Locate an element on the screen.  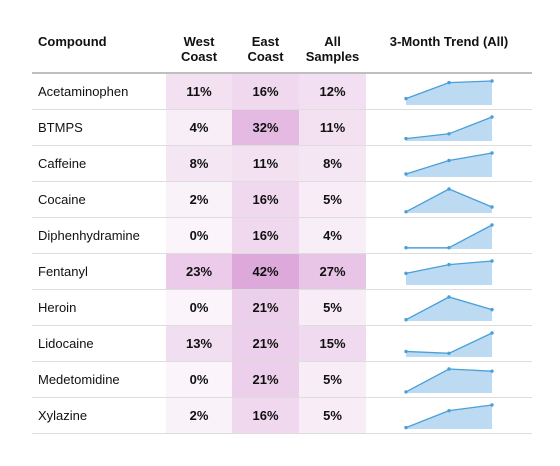
header-east-coast: East Coast is located at coordinates (265, 53).